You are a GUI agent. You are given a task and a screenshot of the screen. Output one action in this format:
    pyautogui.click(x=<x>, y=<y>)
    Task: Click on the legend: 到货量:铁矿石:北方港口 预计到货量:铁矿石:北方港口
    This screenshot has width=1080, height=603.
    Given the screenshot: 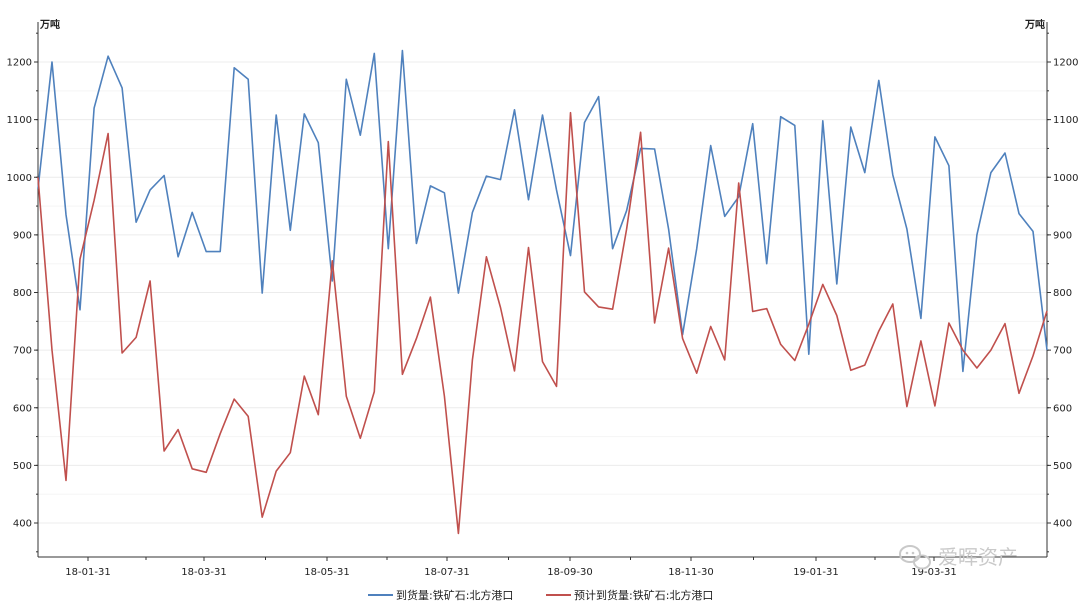 What is the action you would take?
    pyautogui.click(x=540, y=595)
    